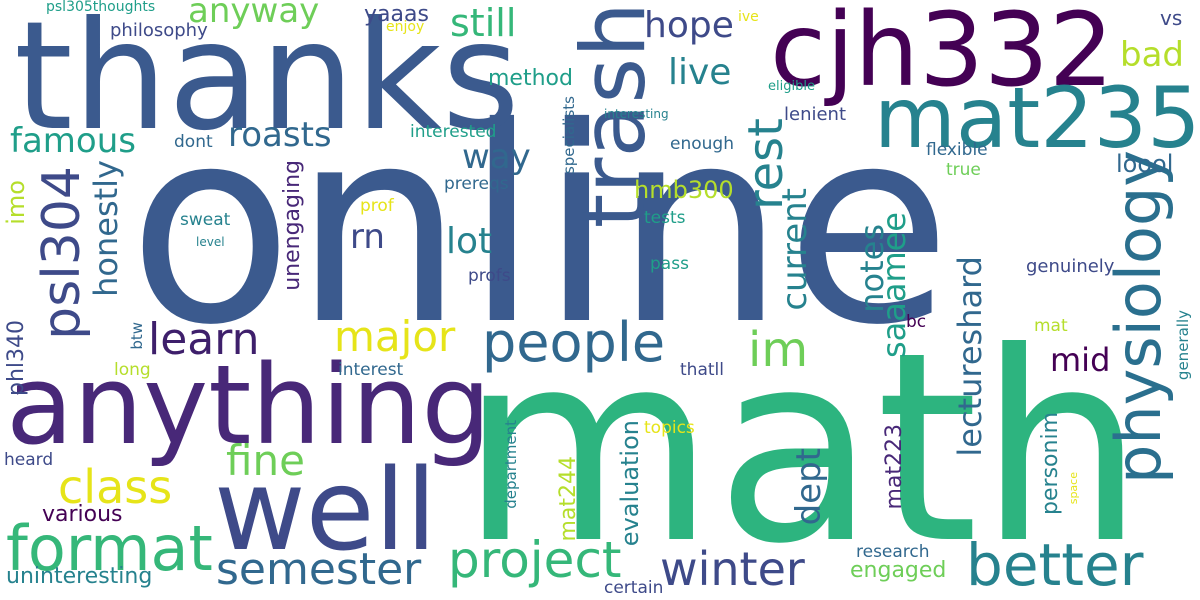  What do you see at coordinates (700, 72) in the screenshot?
I see `word-live: live` at bounding box center [700, 72].